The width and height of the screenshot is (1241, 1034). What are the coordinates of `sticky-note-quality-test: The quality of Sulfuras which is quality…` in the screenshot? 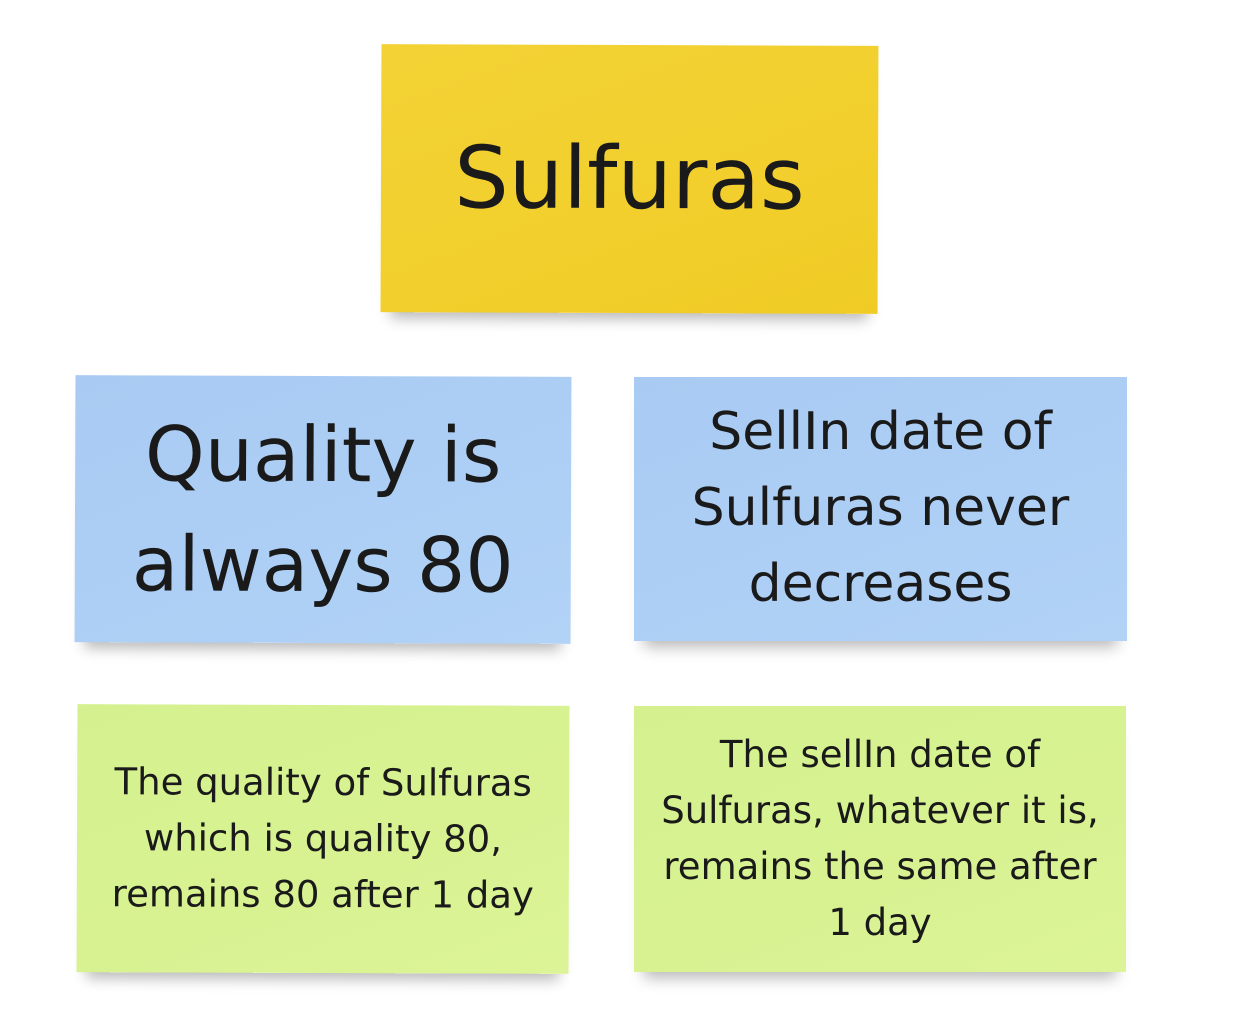 It's located at (323, 839).